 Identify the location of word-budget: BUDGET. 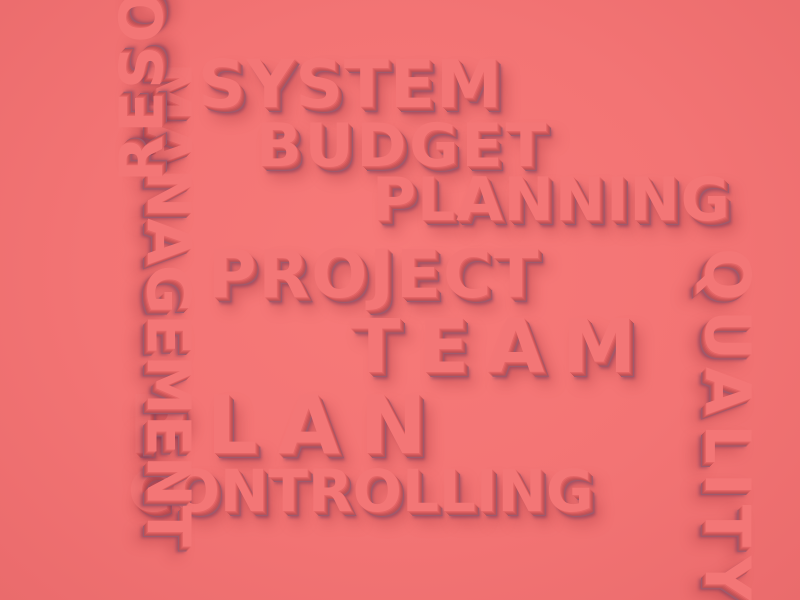
(403, 146).